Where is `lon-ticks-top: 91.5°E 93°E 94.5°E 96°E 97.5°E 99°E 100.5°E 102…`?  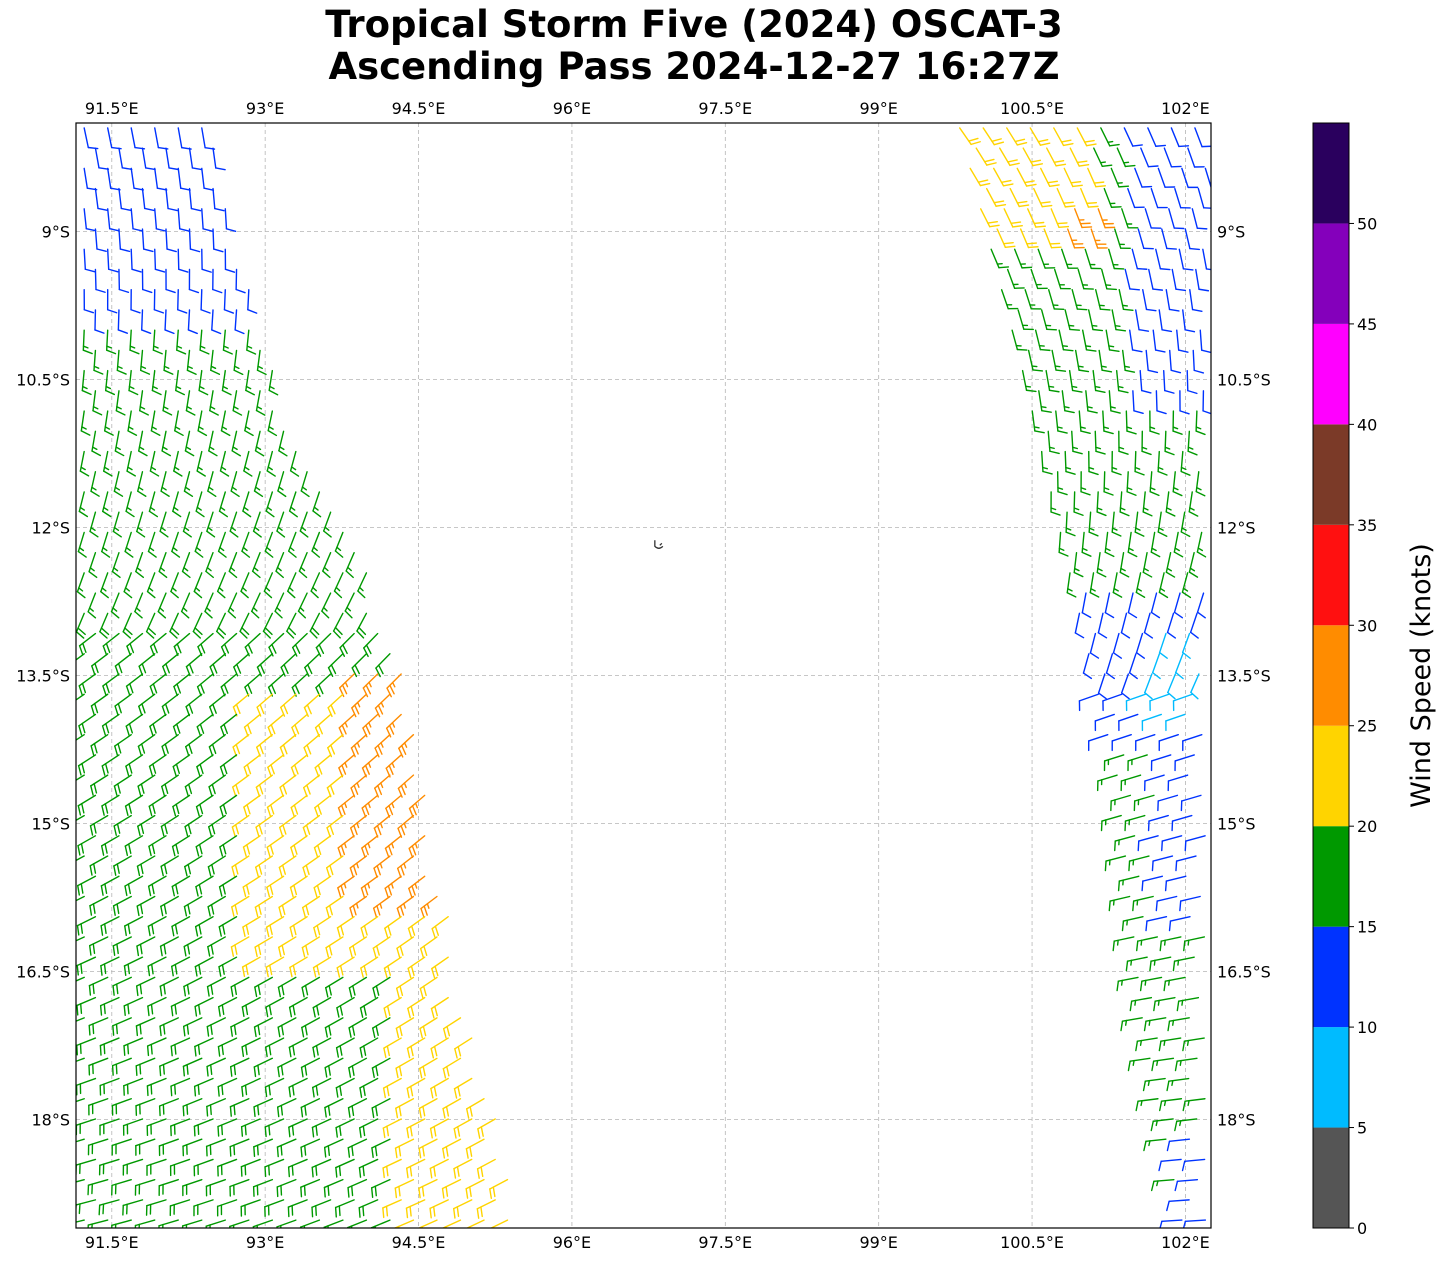 lon-ticks-top: 91.5°E 93°E 94.5°E 96°E 97.5°E 99°E 100.5°E 102… is located at coordinates (647, 108).